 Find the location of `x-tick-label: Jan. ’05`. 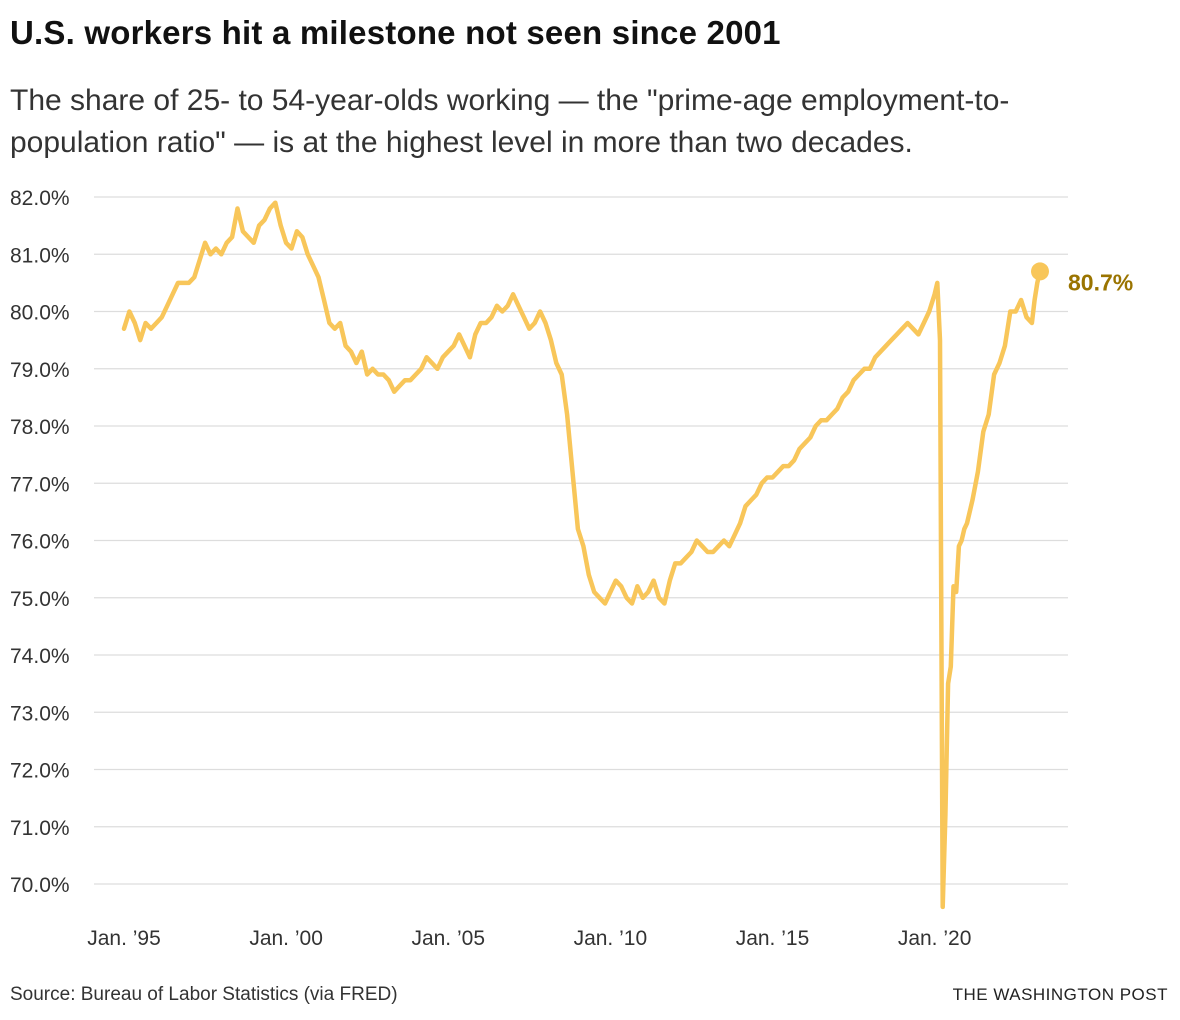

x-tick-label: Jan. ’05 is located at coordinates (448, 938).